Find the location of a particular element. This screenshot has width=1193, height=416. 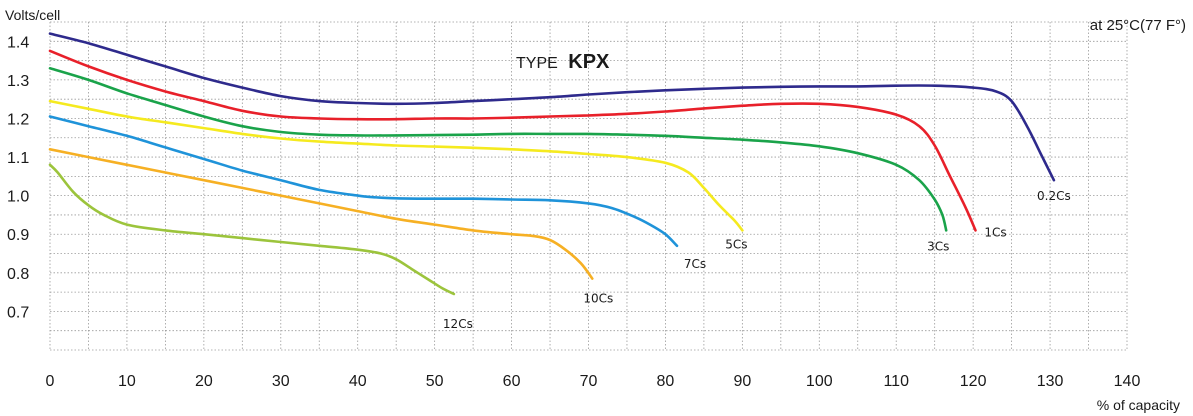

chart-title-model: KPX is located at coordinates (589, 62).